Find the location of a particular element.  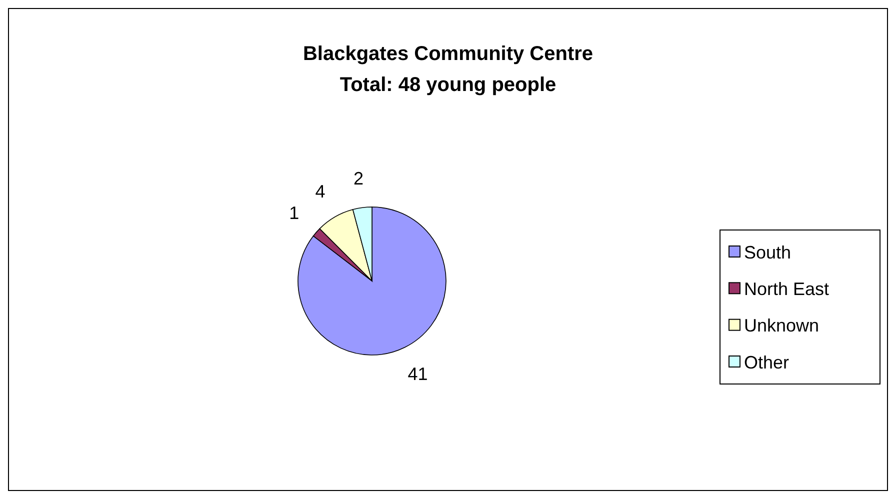

data-label: 1 is located at coordinates (294, 212).